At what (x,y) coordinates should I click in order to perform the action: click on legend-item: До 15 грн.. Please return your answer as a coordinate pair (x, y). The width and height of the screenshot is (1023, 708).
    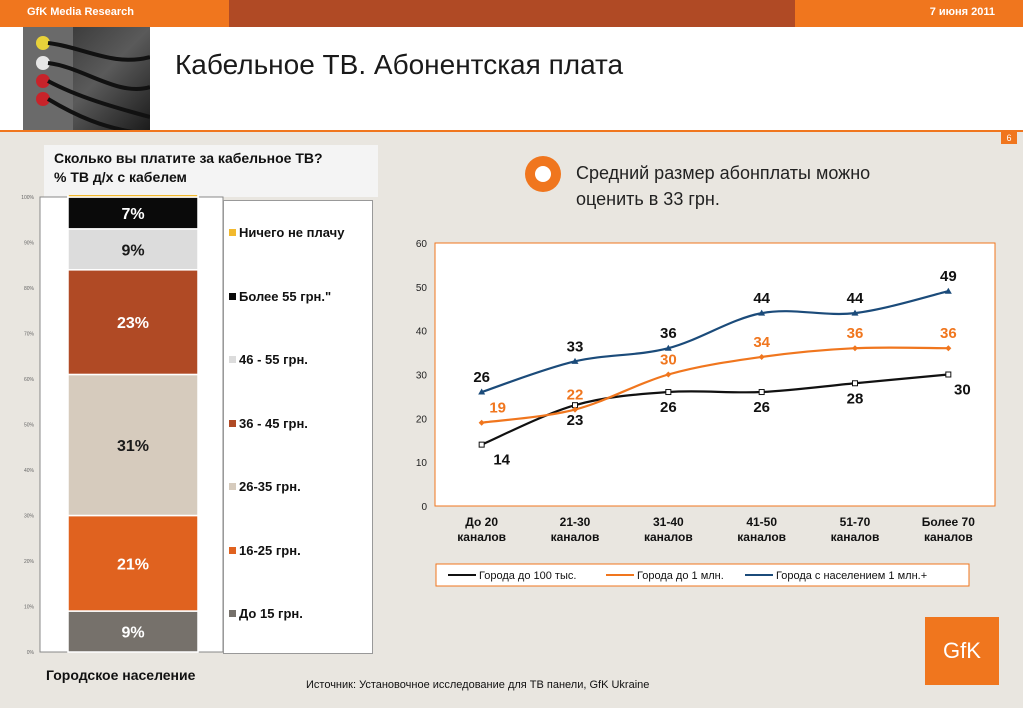
    Looking at the image, I should click on (266, 613).